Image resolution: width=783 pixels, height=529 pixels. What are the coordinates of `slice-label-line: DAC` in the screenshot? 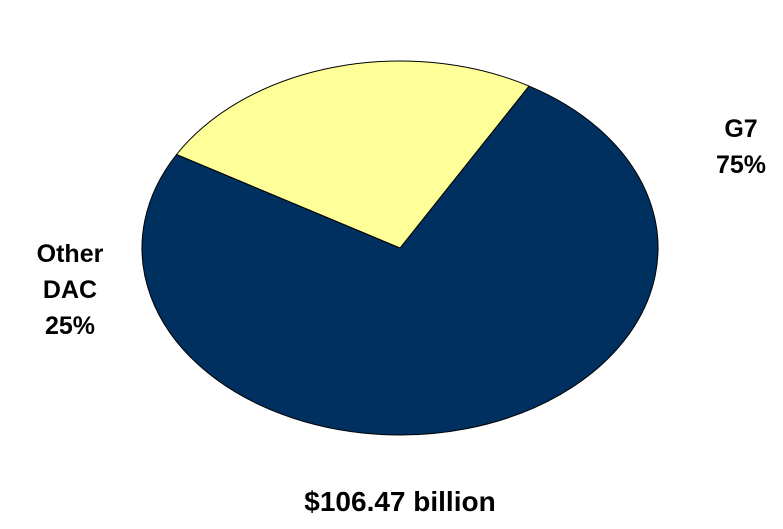 It's located at (70, 290).